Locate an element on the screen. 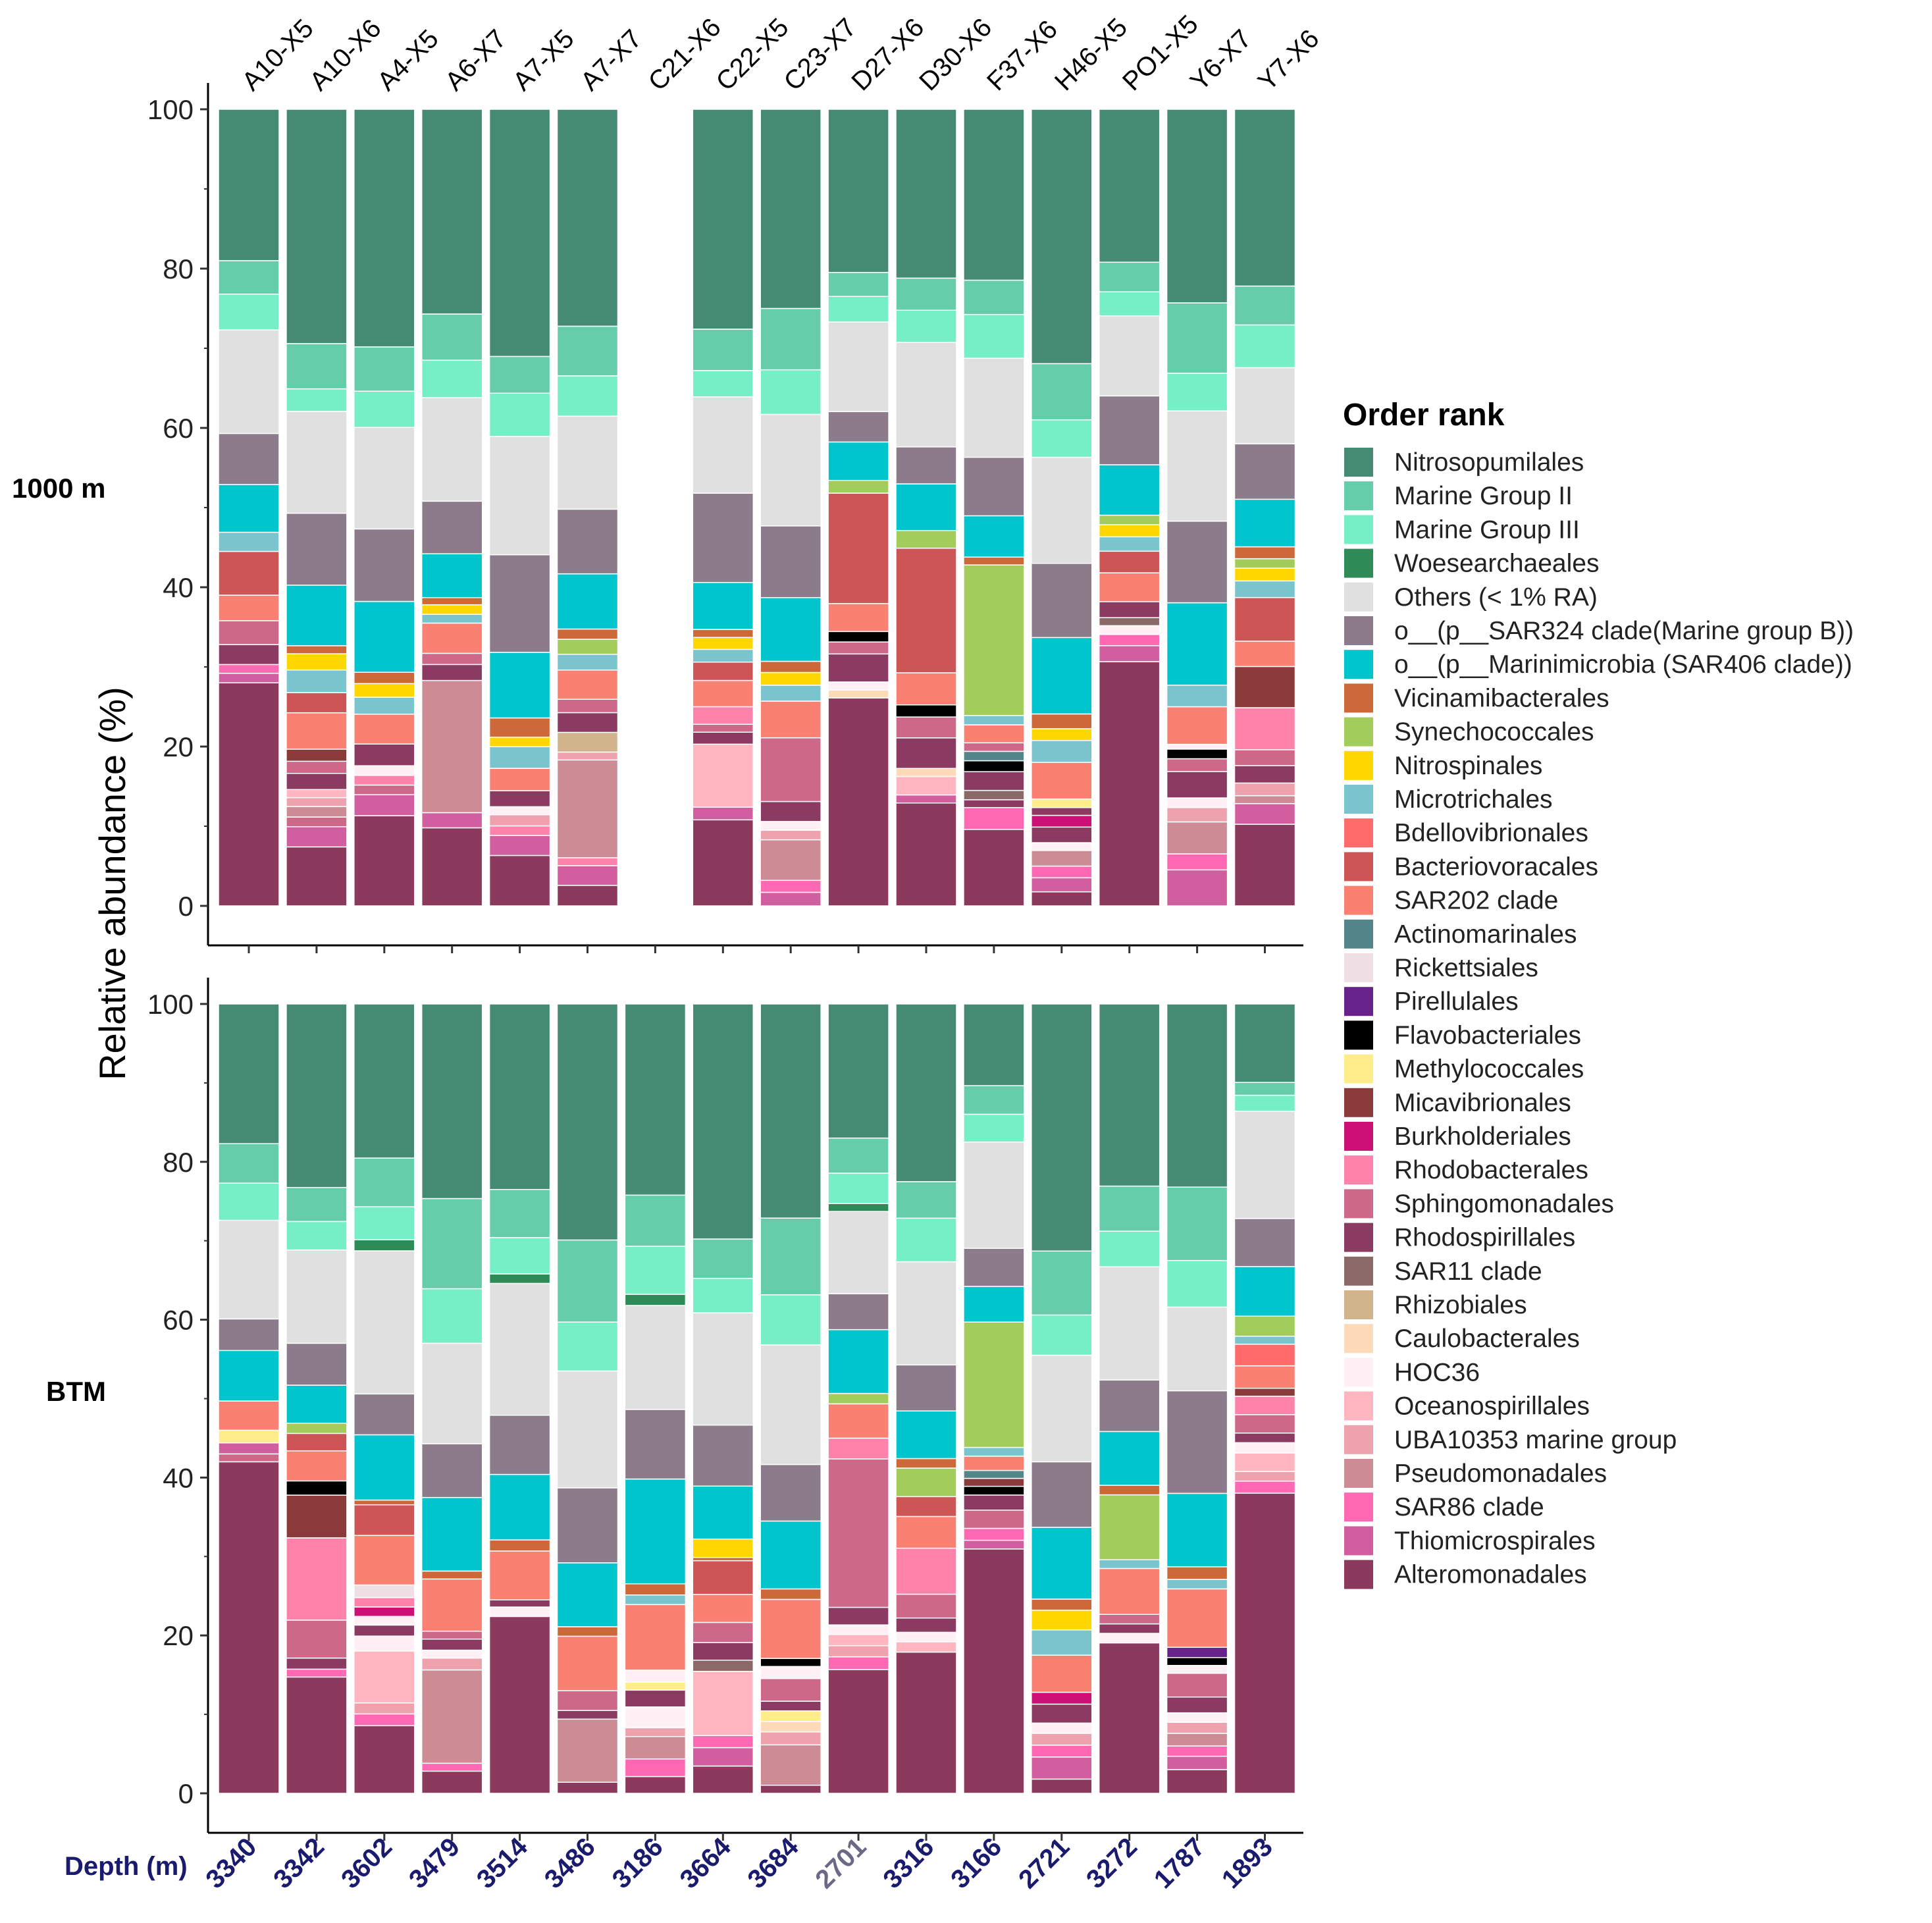 This screenshot has height=1923, width=1932. y-tick-label: 60 is located at coordinates (178, 1320).